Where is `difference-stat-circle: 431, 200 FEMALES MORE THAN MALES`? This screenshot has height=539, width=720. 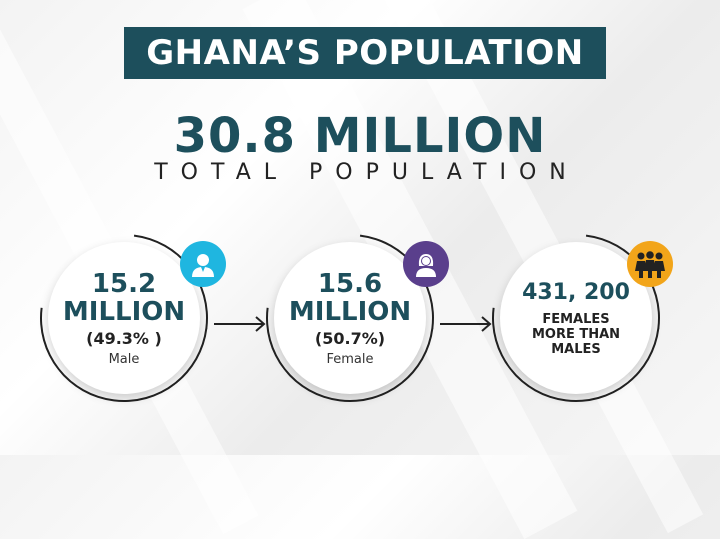
difference-stat-circle: 431, 200 FEMALES MORE THAN MALES is located at coordinates (576, 318).